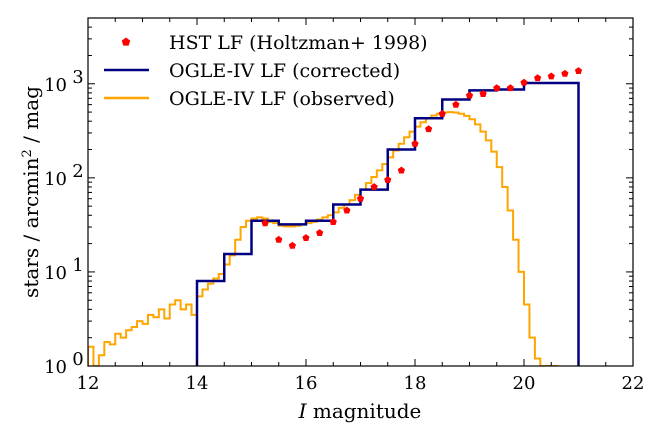 This screenshot has height=443, width=664. I want to click on x-axis-title: I magnitude, so click(360, 411).